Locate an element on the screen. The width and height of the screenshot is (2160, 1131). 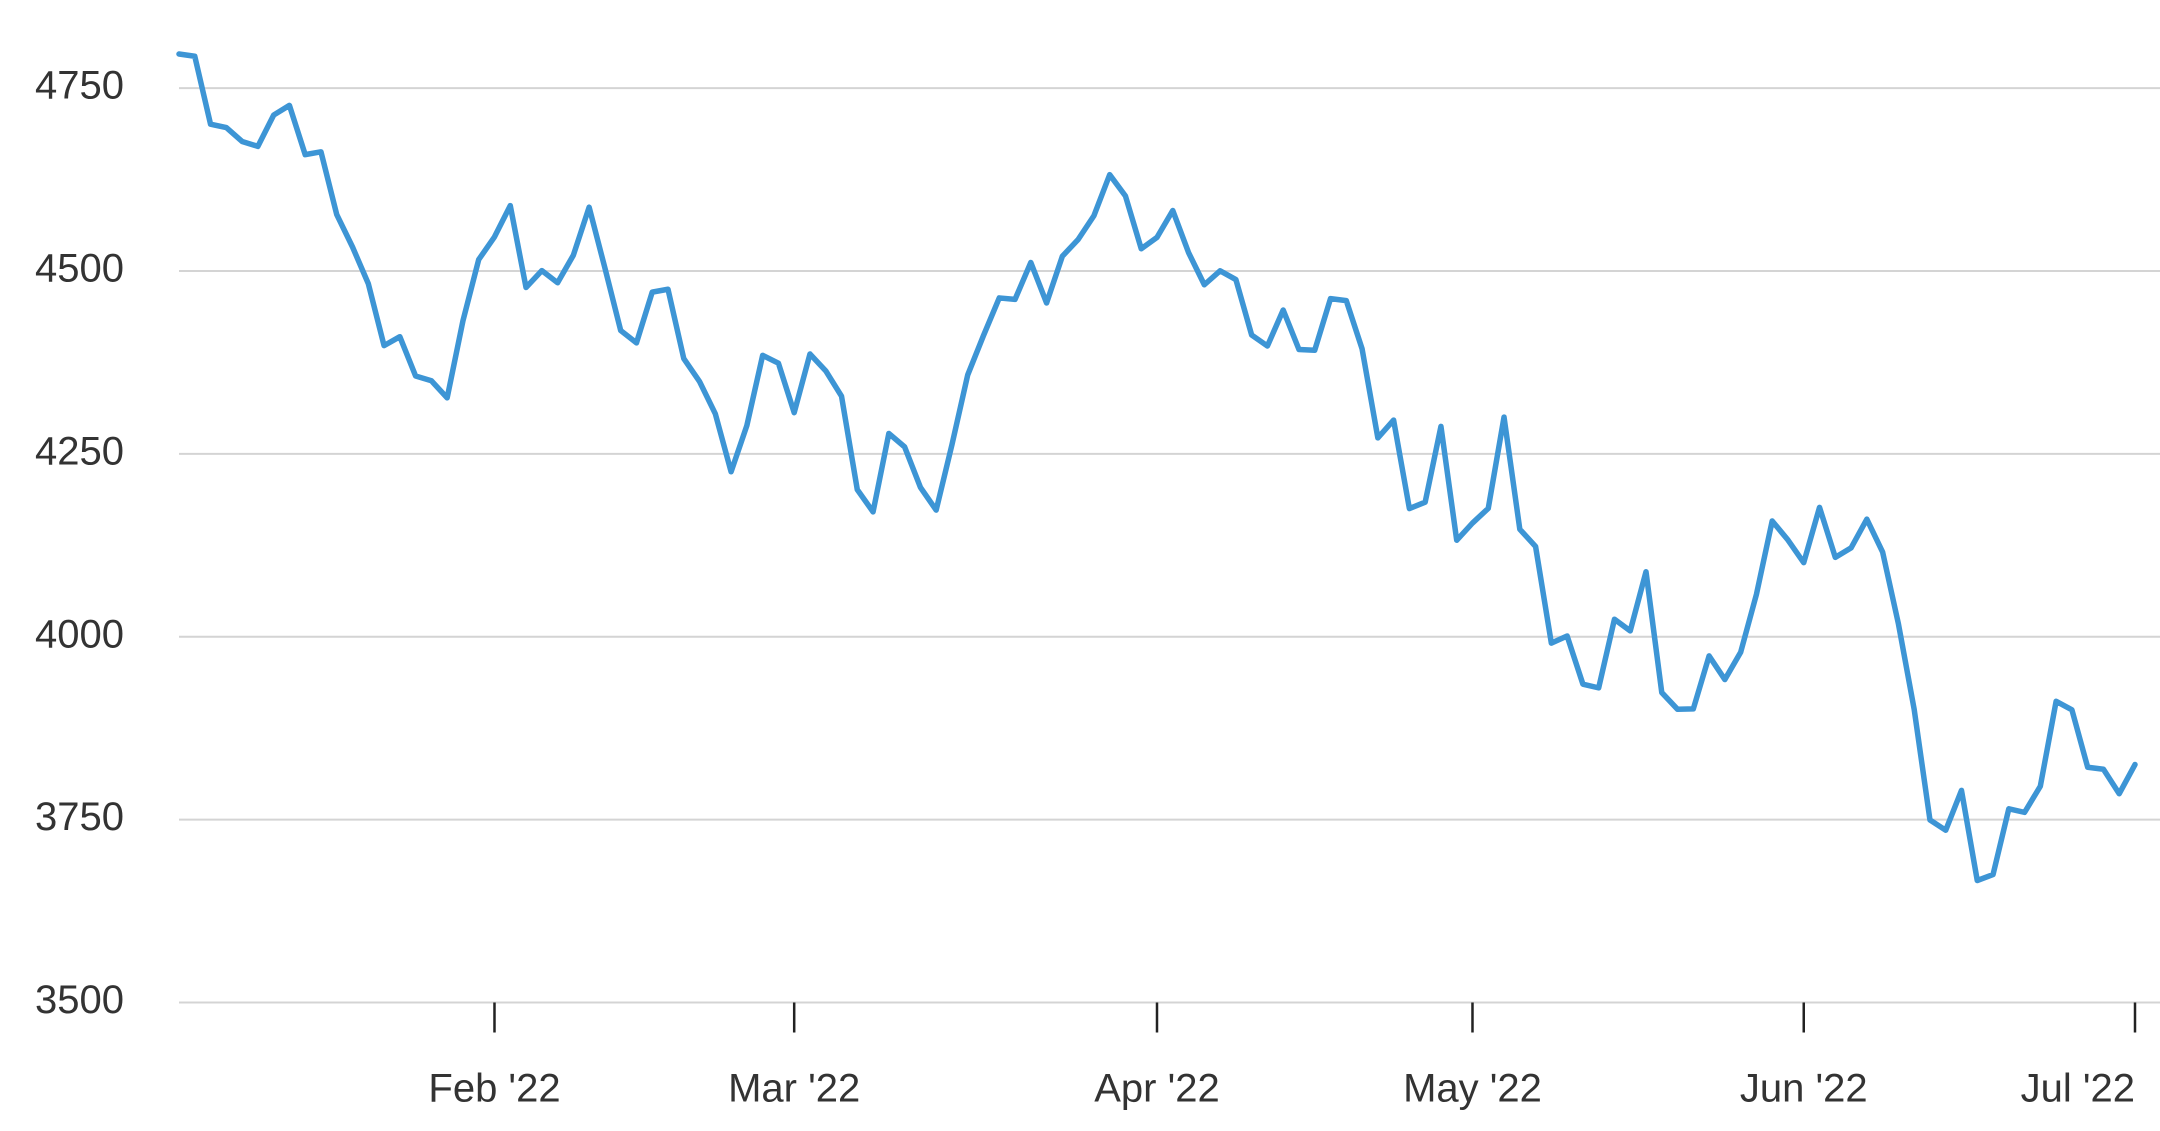
y-tick-label: 3750 is located at coordinates (79, 817).